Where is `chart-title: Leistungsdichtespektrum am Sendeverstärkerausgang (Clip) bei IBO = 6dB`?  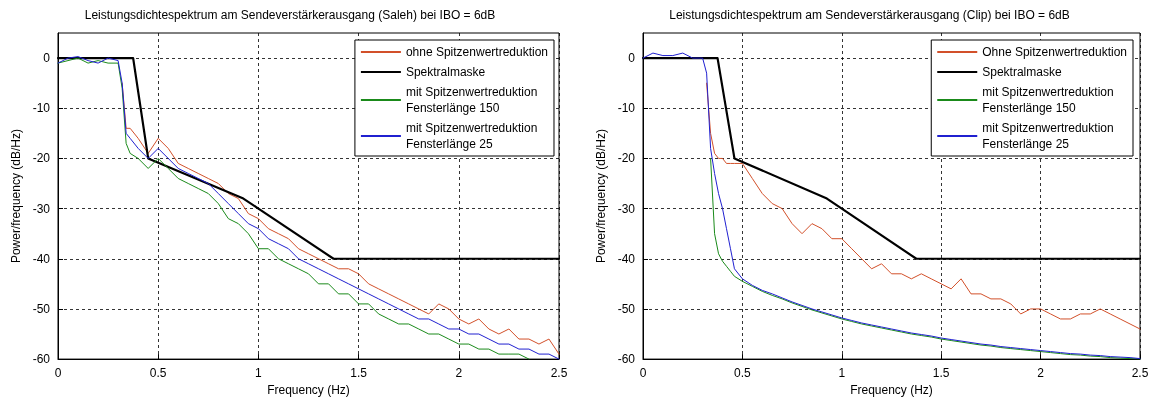
chart-title: Leistungsdichtespektrum am Sendeverstärkerausgang (Clip) bei IBO = 6dB is located at coordinates (869, 15).